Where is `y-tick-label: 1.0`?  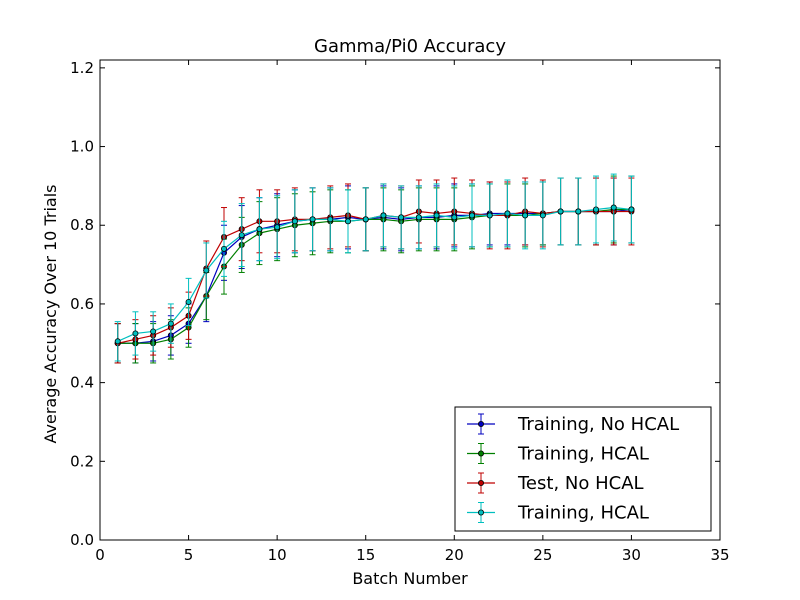
y-tick-label: 1.0 is located at coordinates (82, 147).